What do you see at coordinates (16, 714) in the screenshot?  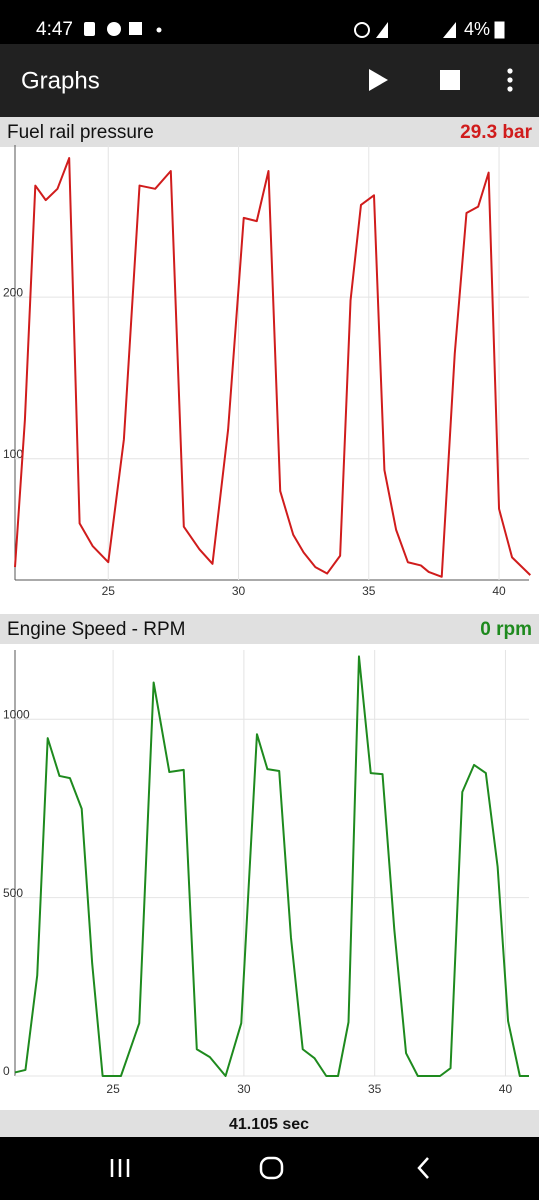 I see `y-tick-label: 1000` at bounding box center [16, 714].